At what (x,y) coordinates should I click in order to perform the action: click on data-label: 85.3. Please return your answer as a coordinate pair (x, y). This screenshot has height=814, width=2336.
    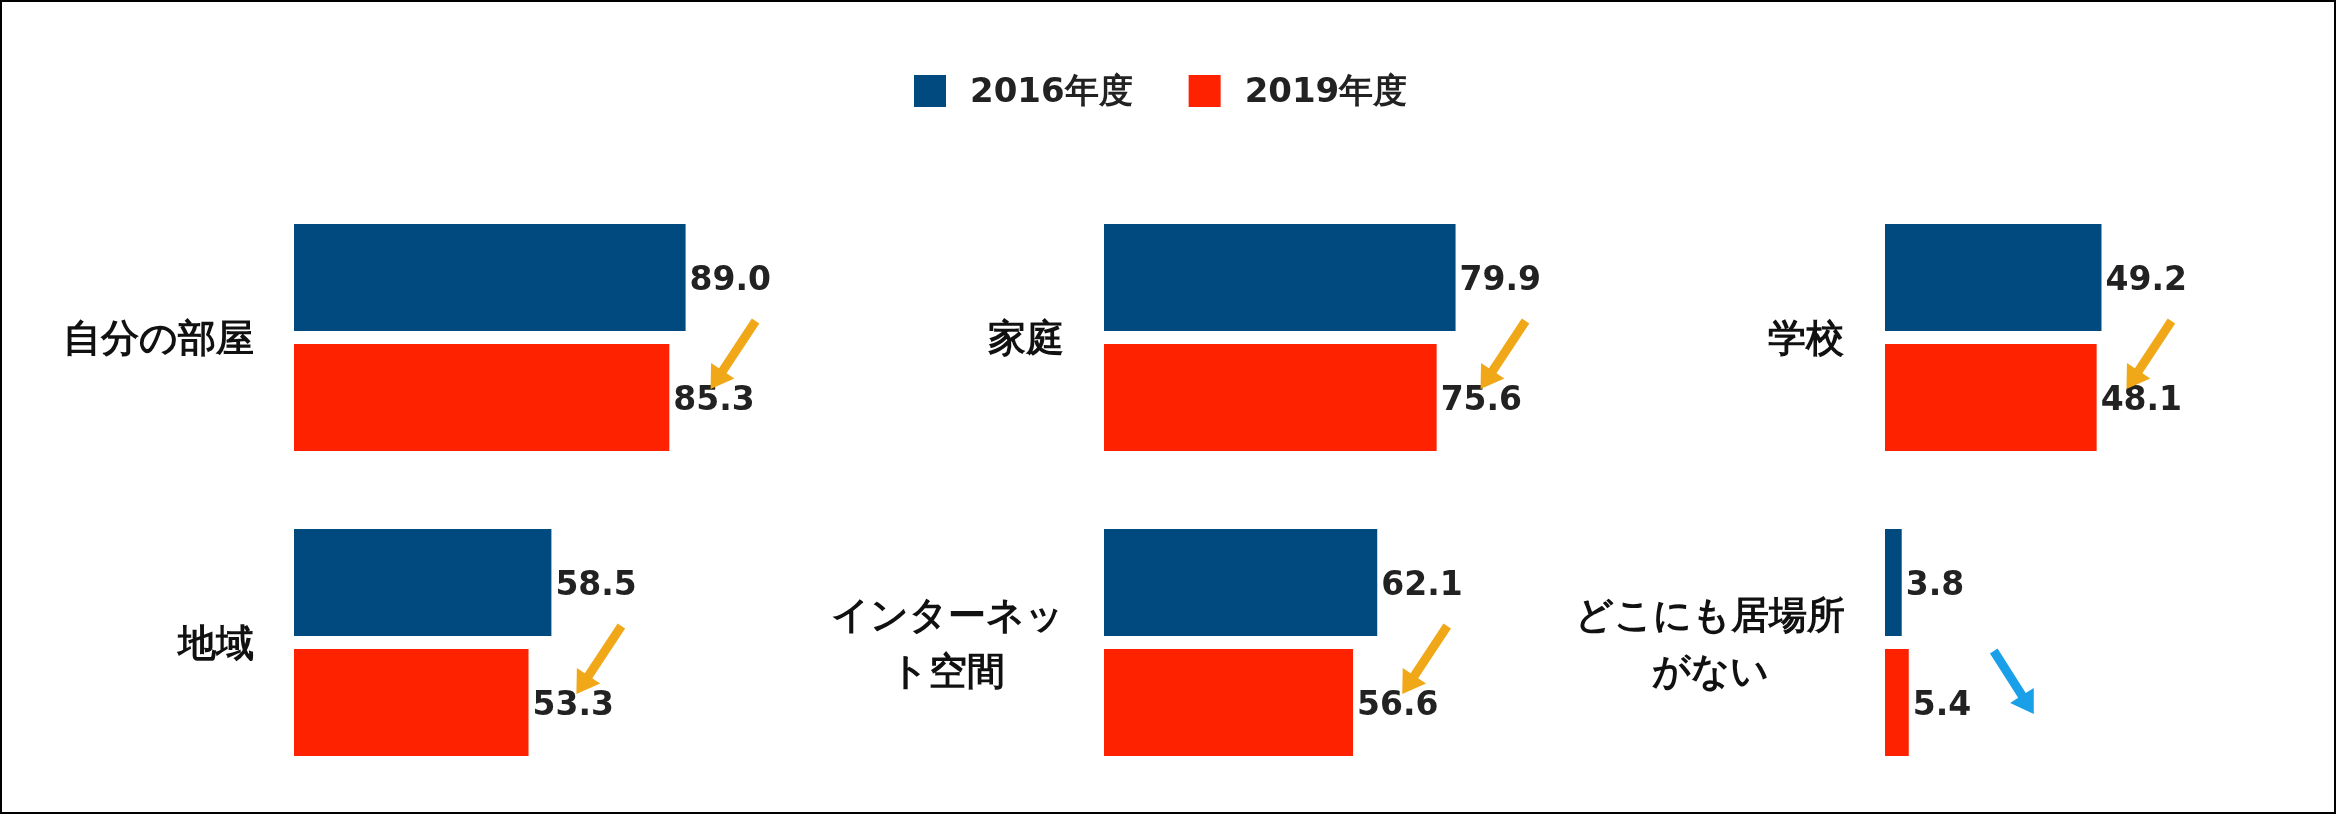
    Looking at the image, I should click on (714, 398).